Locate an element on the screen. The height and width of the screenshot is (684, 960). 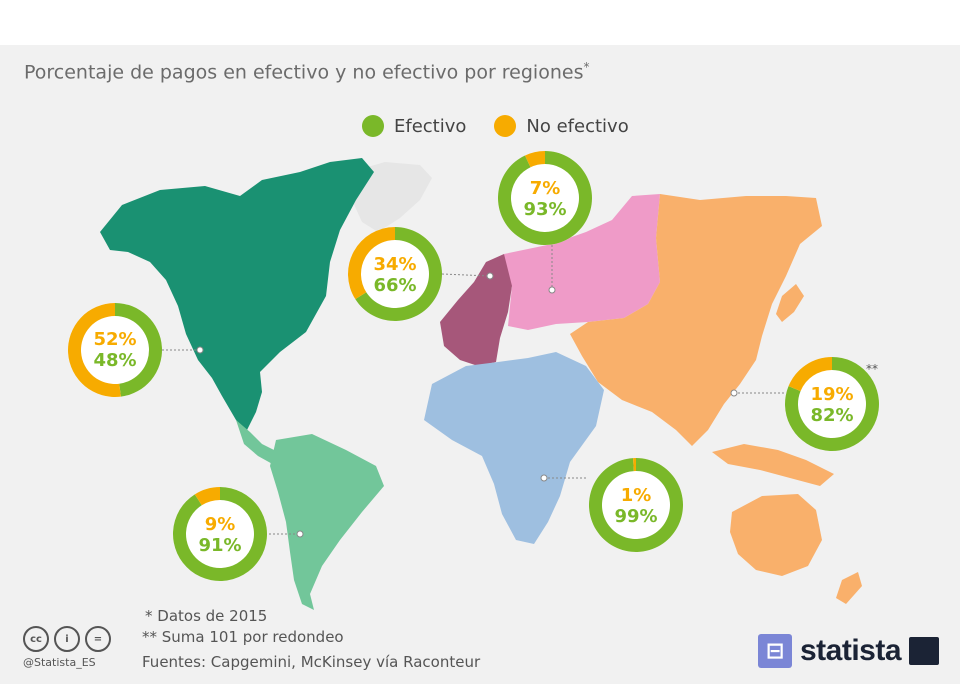
by-icon: i is located at coordinates (67, 639).